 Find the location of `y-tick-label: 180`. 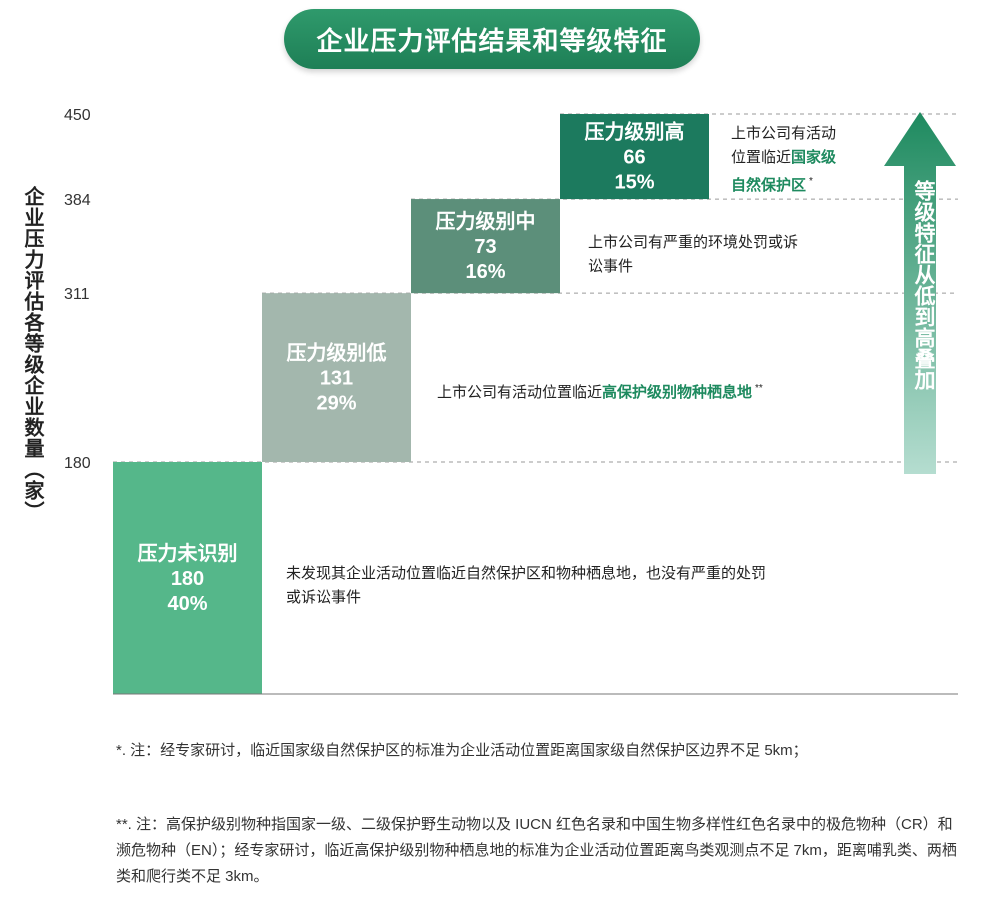

y-tick-label: 180 is located at coordinates (77, 463).